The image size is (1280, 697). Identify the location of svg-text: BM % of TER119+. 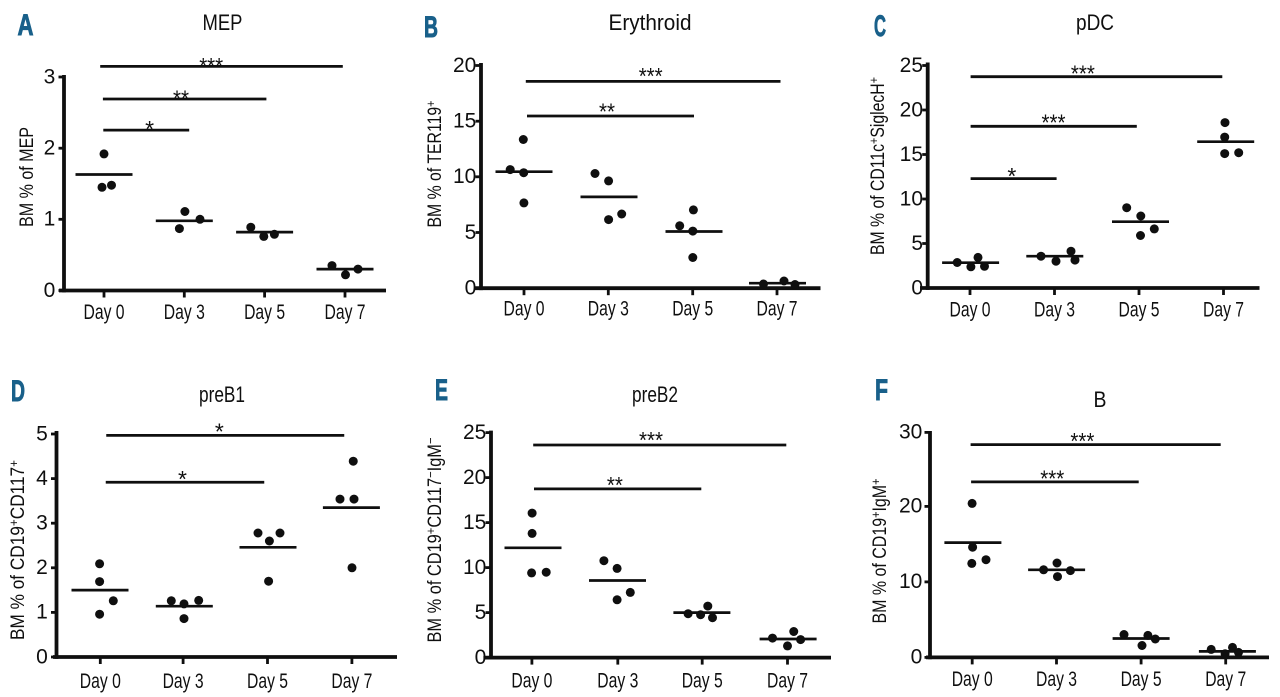
(434, 164).